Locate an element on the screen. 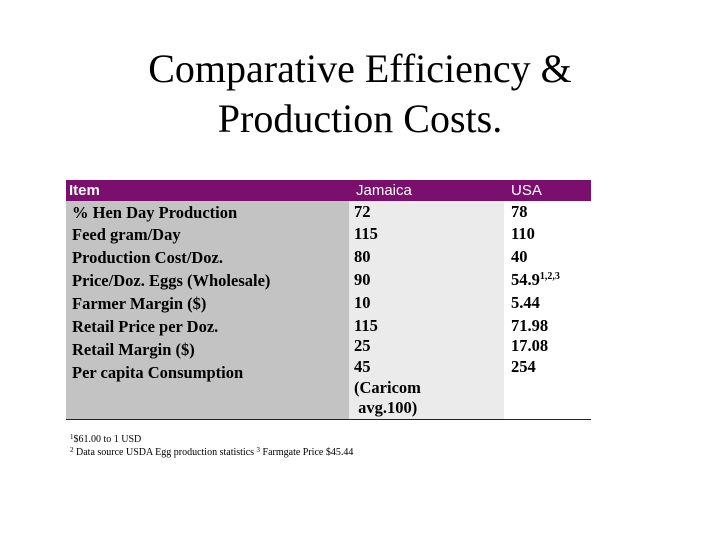 This screenshot has height=540, width=720. usa-column: 78 110 40 54.91,2,3 5.44 71.98 17.08 254 is located at coordinates (547, 310).